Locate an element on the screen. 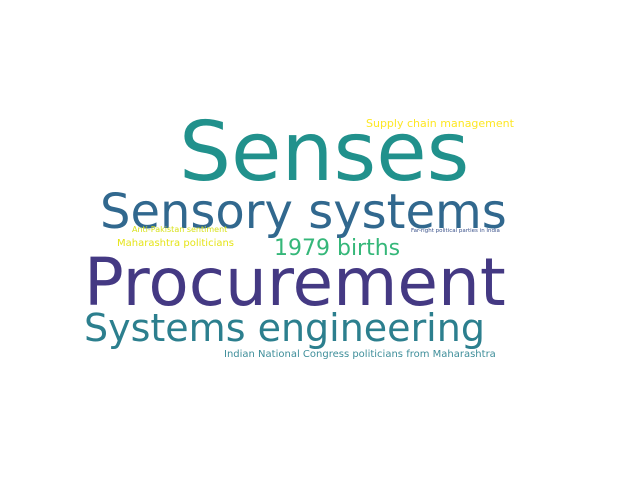  word-procurement: Procurement is located at coordinates (295, 282).